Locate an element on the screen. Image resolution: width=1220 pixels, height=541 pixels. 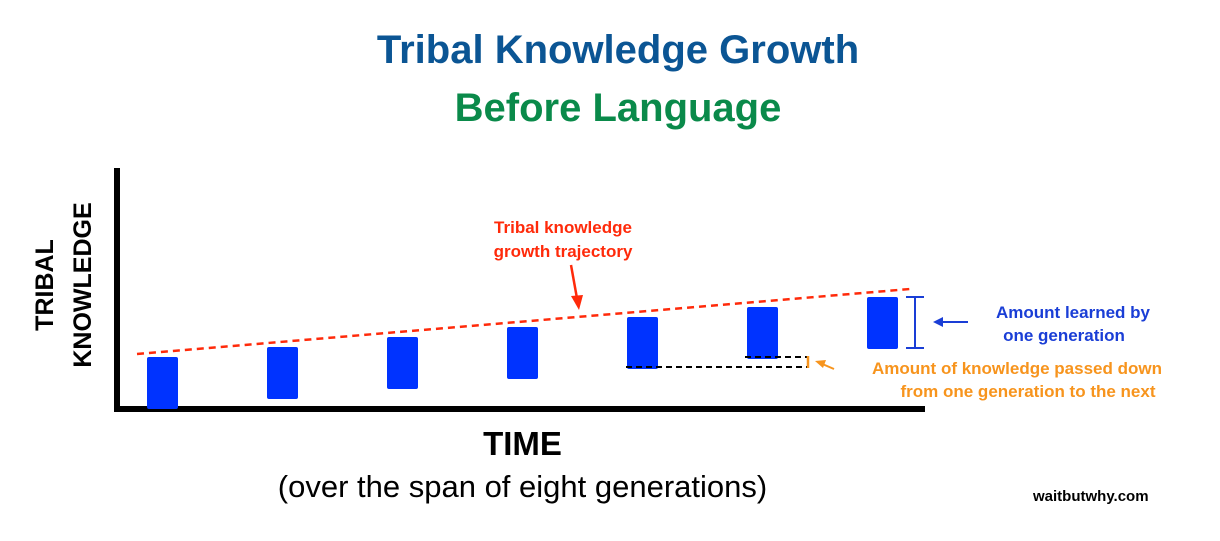
y-axis-label-line-2: KNOWLEDGE is located at coordinates (83, 284).